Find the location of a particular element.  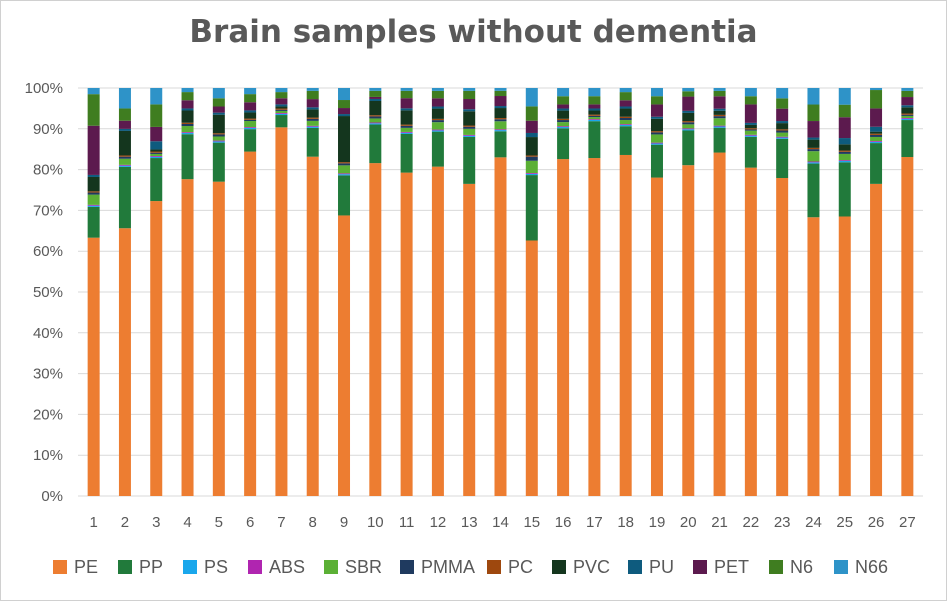

x-tick-label: 2 is located at coordinates (125, 522).